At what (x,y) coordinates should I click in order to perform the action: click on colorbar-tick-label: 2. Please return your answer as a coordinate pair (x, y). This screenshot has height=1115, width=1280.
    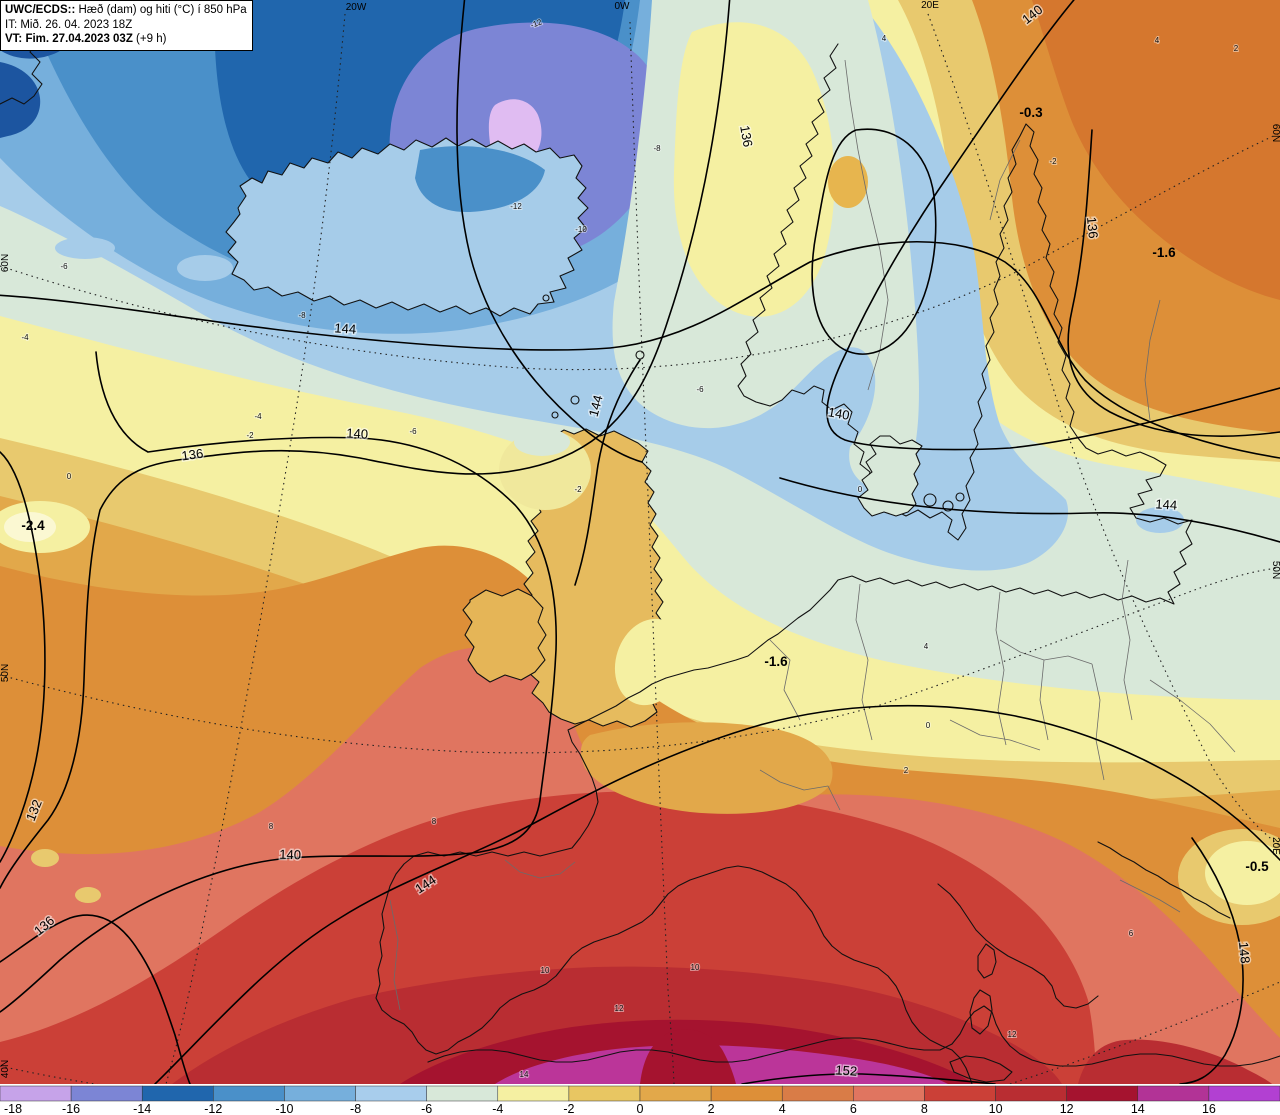
    Looking at the image, I should click on (711, 1108).